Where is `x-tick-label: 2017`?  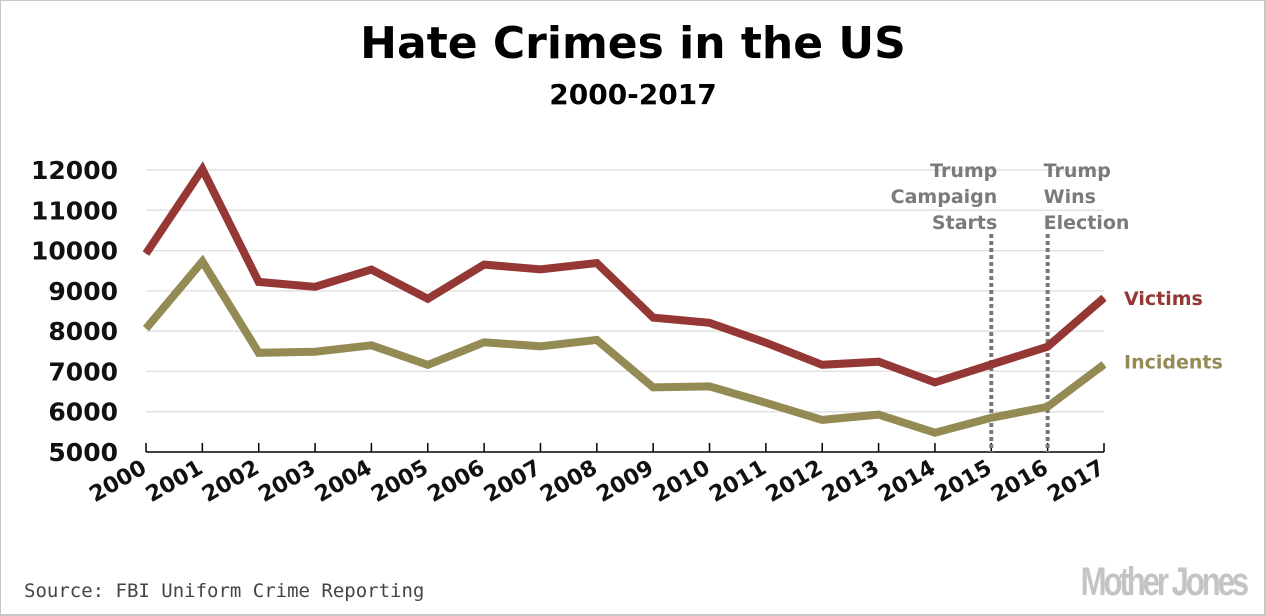
x-tick-label: 2017 is located at coordinates (1076, 482).